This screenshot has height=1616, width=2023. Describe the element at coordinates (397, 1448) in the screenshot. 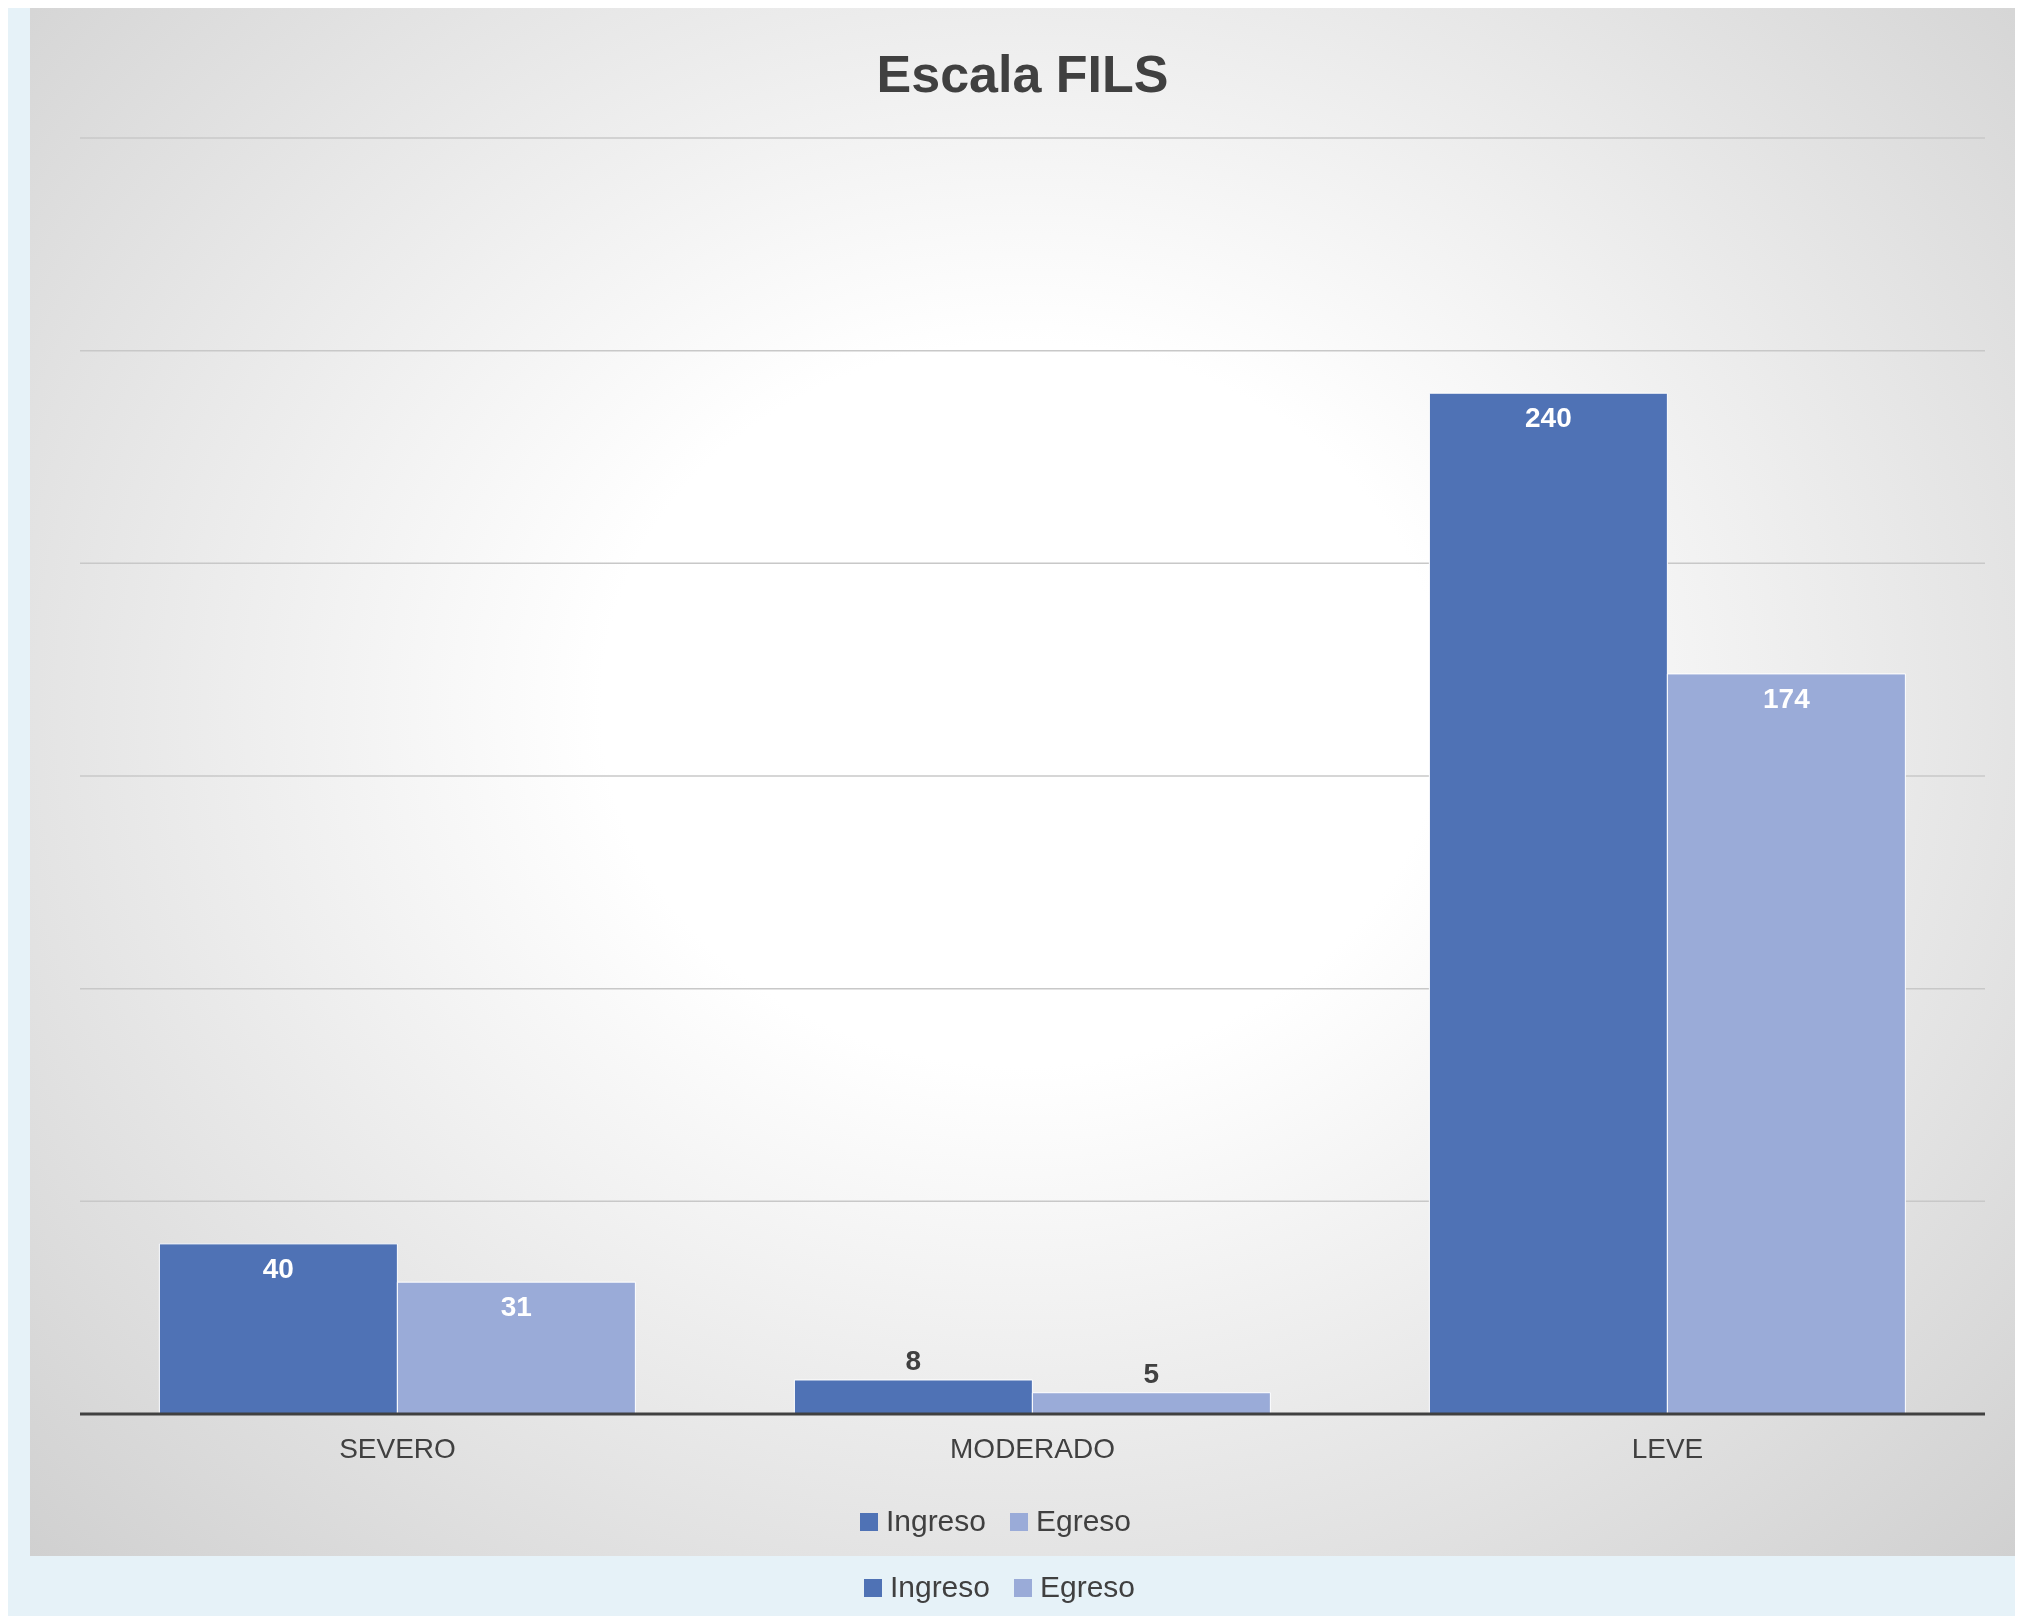

I see `x-tick-label: SEVERO` at that location.